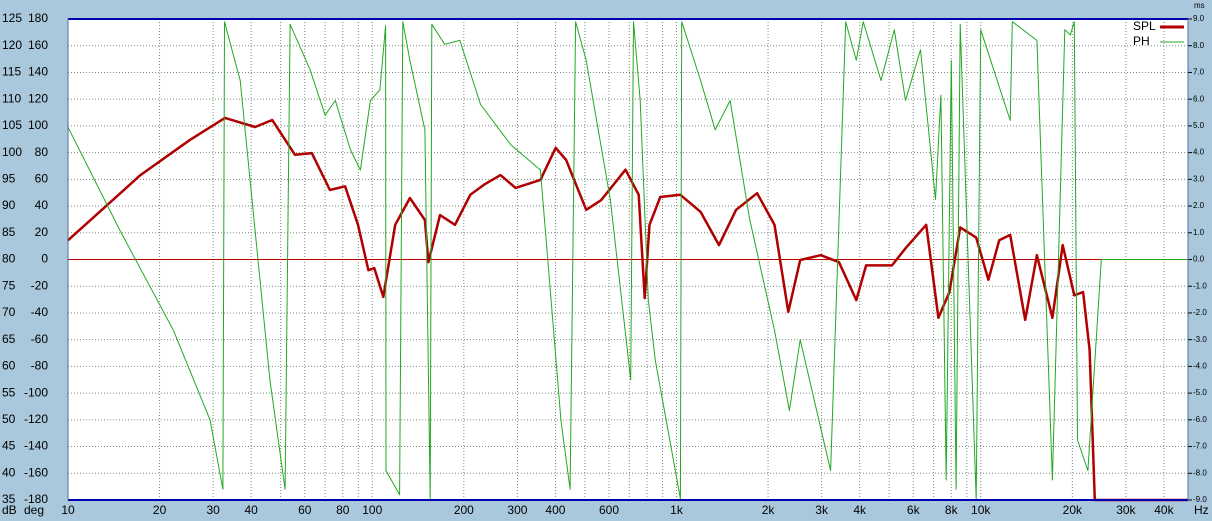 The width and height of the screenshot is (1212, 521). What do you see at coordinates (40, 339) in the screenshot?
I see `y2-tick-label: -60` at bounding box center [40, 339].